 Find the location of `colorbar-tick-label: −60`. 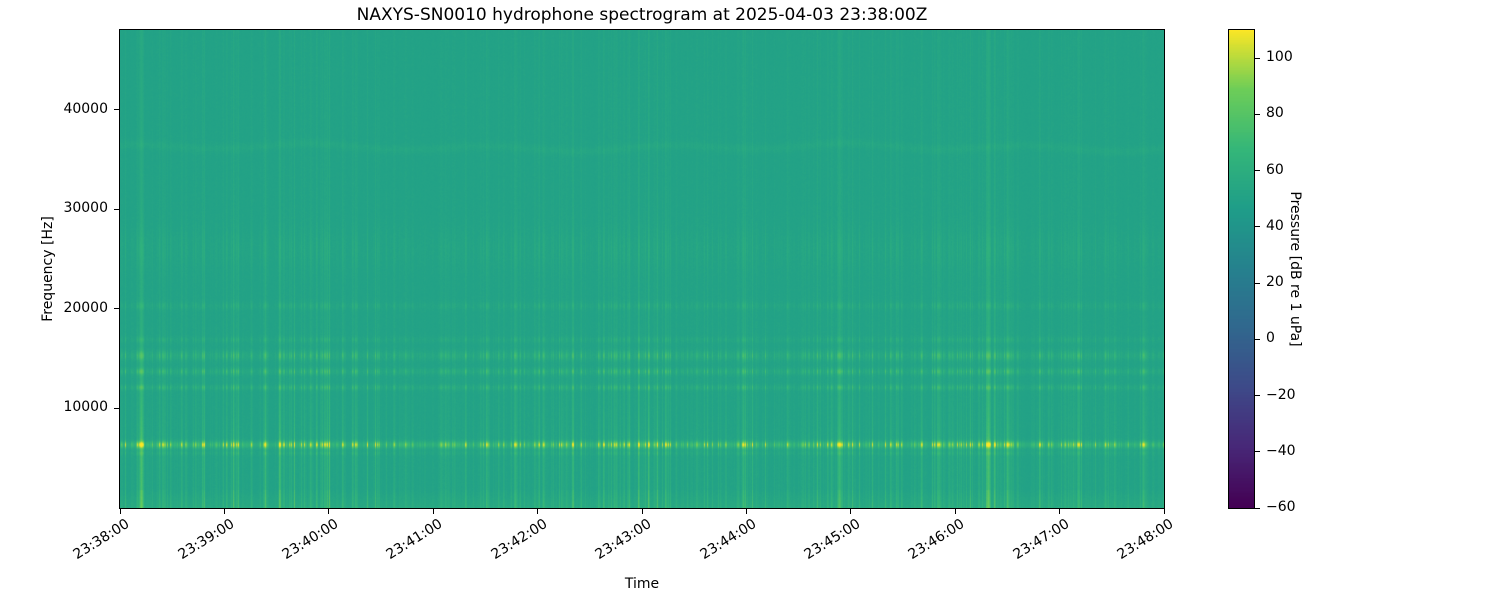

colorbar-tick-label: −60 is located at coordinates (1281, 507).